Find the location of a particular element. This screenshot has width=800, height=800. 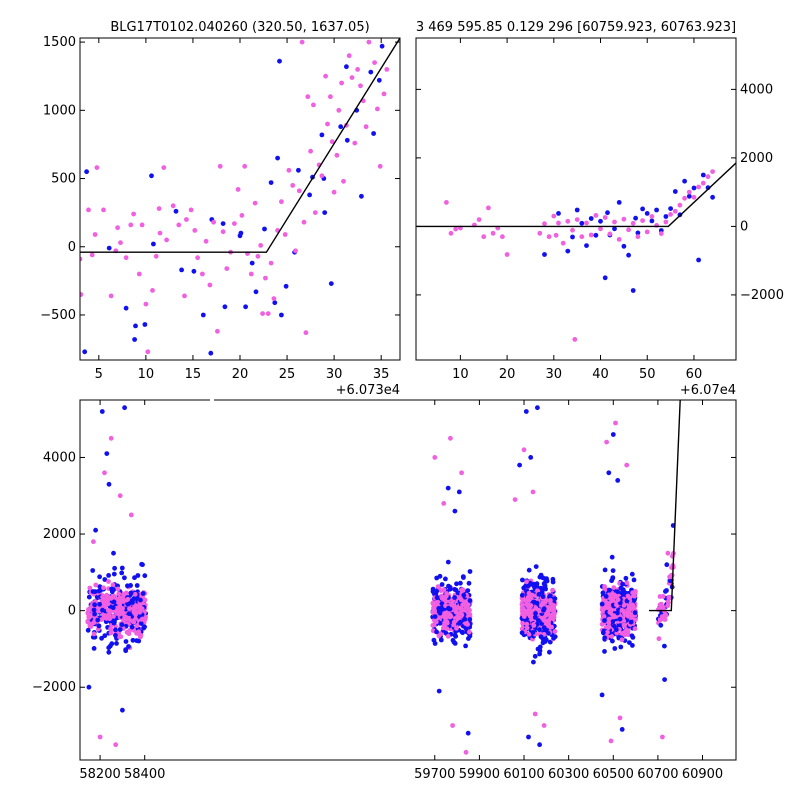

x-tick-label: 5 is located at coordinates (99, 374).